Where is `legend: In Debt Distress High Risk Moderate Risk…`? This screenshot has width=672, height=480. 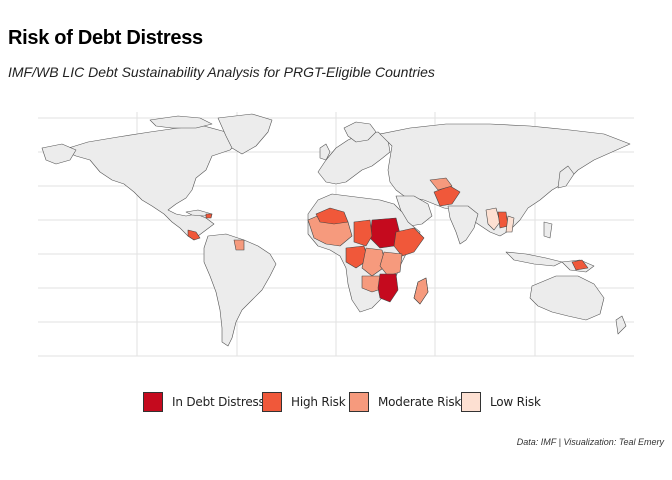
legend: In Debt Distress High Risk Moderate Risk… is located at coordinates (336, 402).